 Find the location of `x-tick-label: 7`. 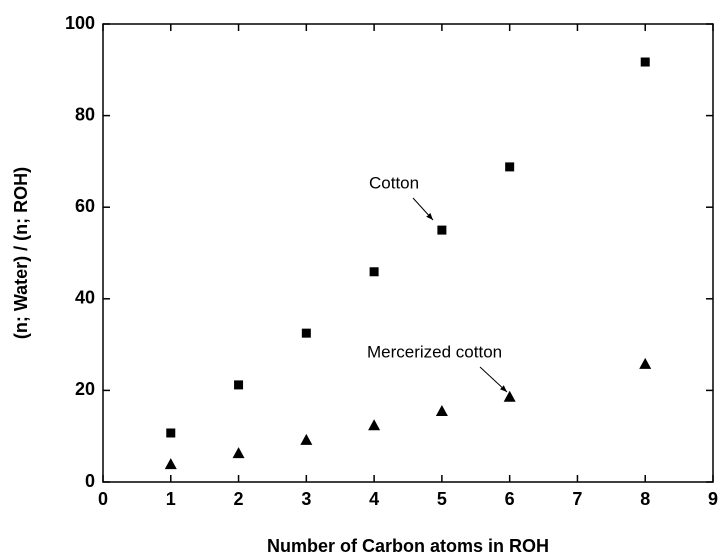

x-tick-label: 7 is located at coordinates (577, 499).